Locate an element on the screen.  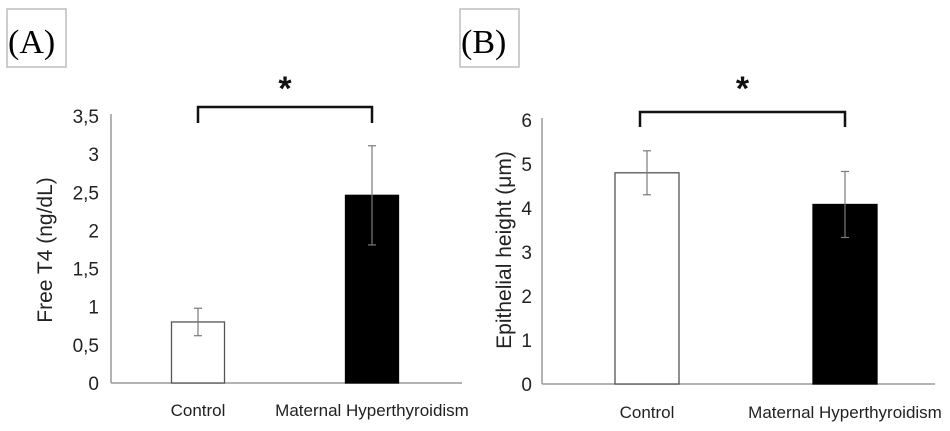
y-axis-title: Epithelial height (μm) is located at coordinates (504, 250).